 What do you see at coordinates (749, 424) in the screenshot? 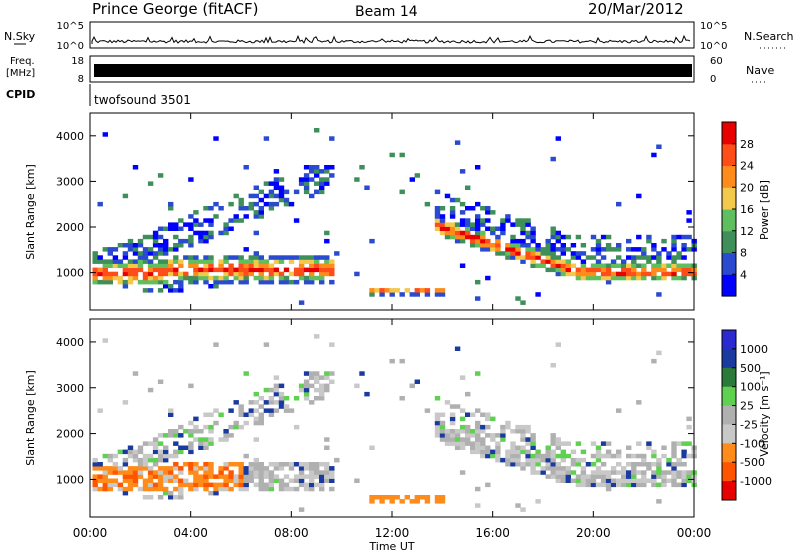
I see `velocity-colorbar-tick-label: -25` at bounding box center [749, 424].